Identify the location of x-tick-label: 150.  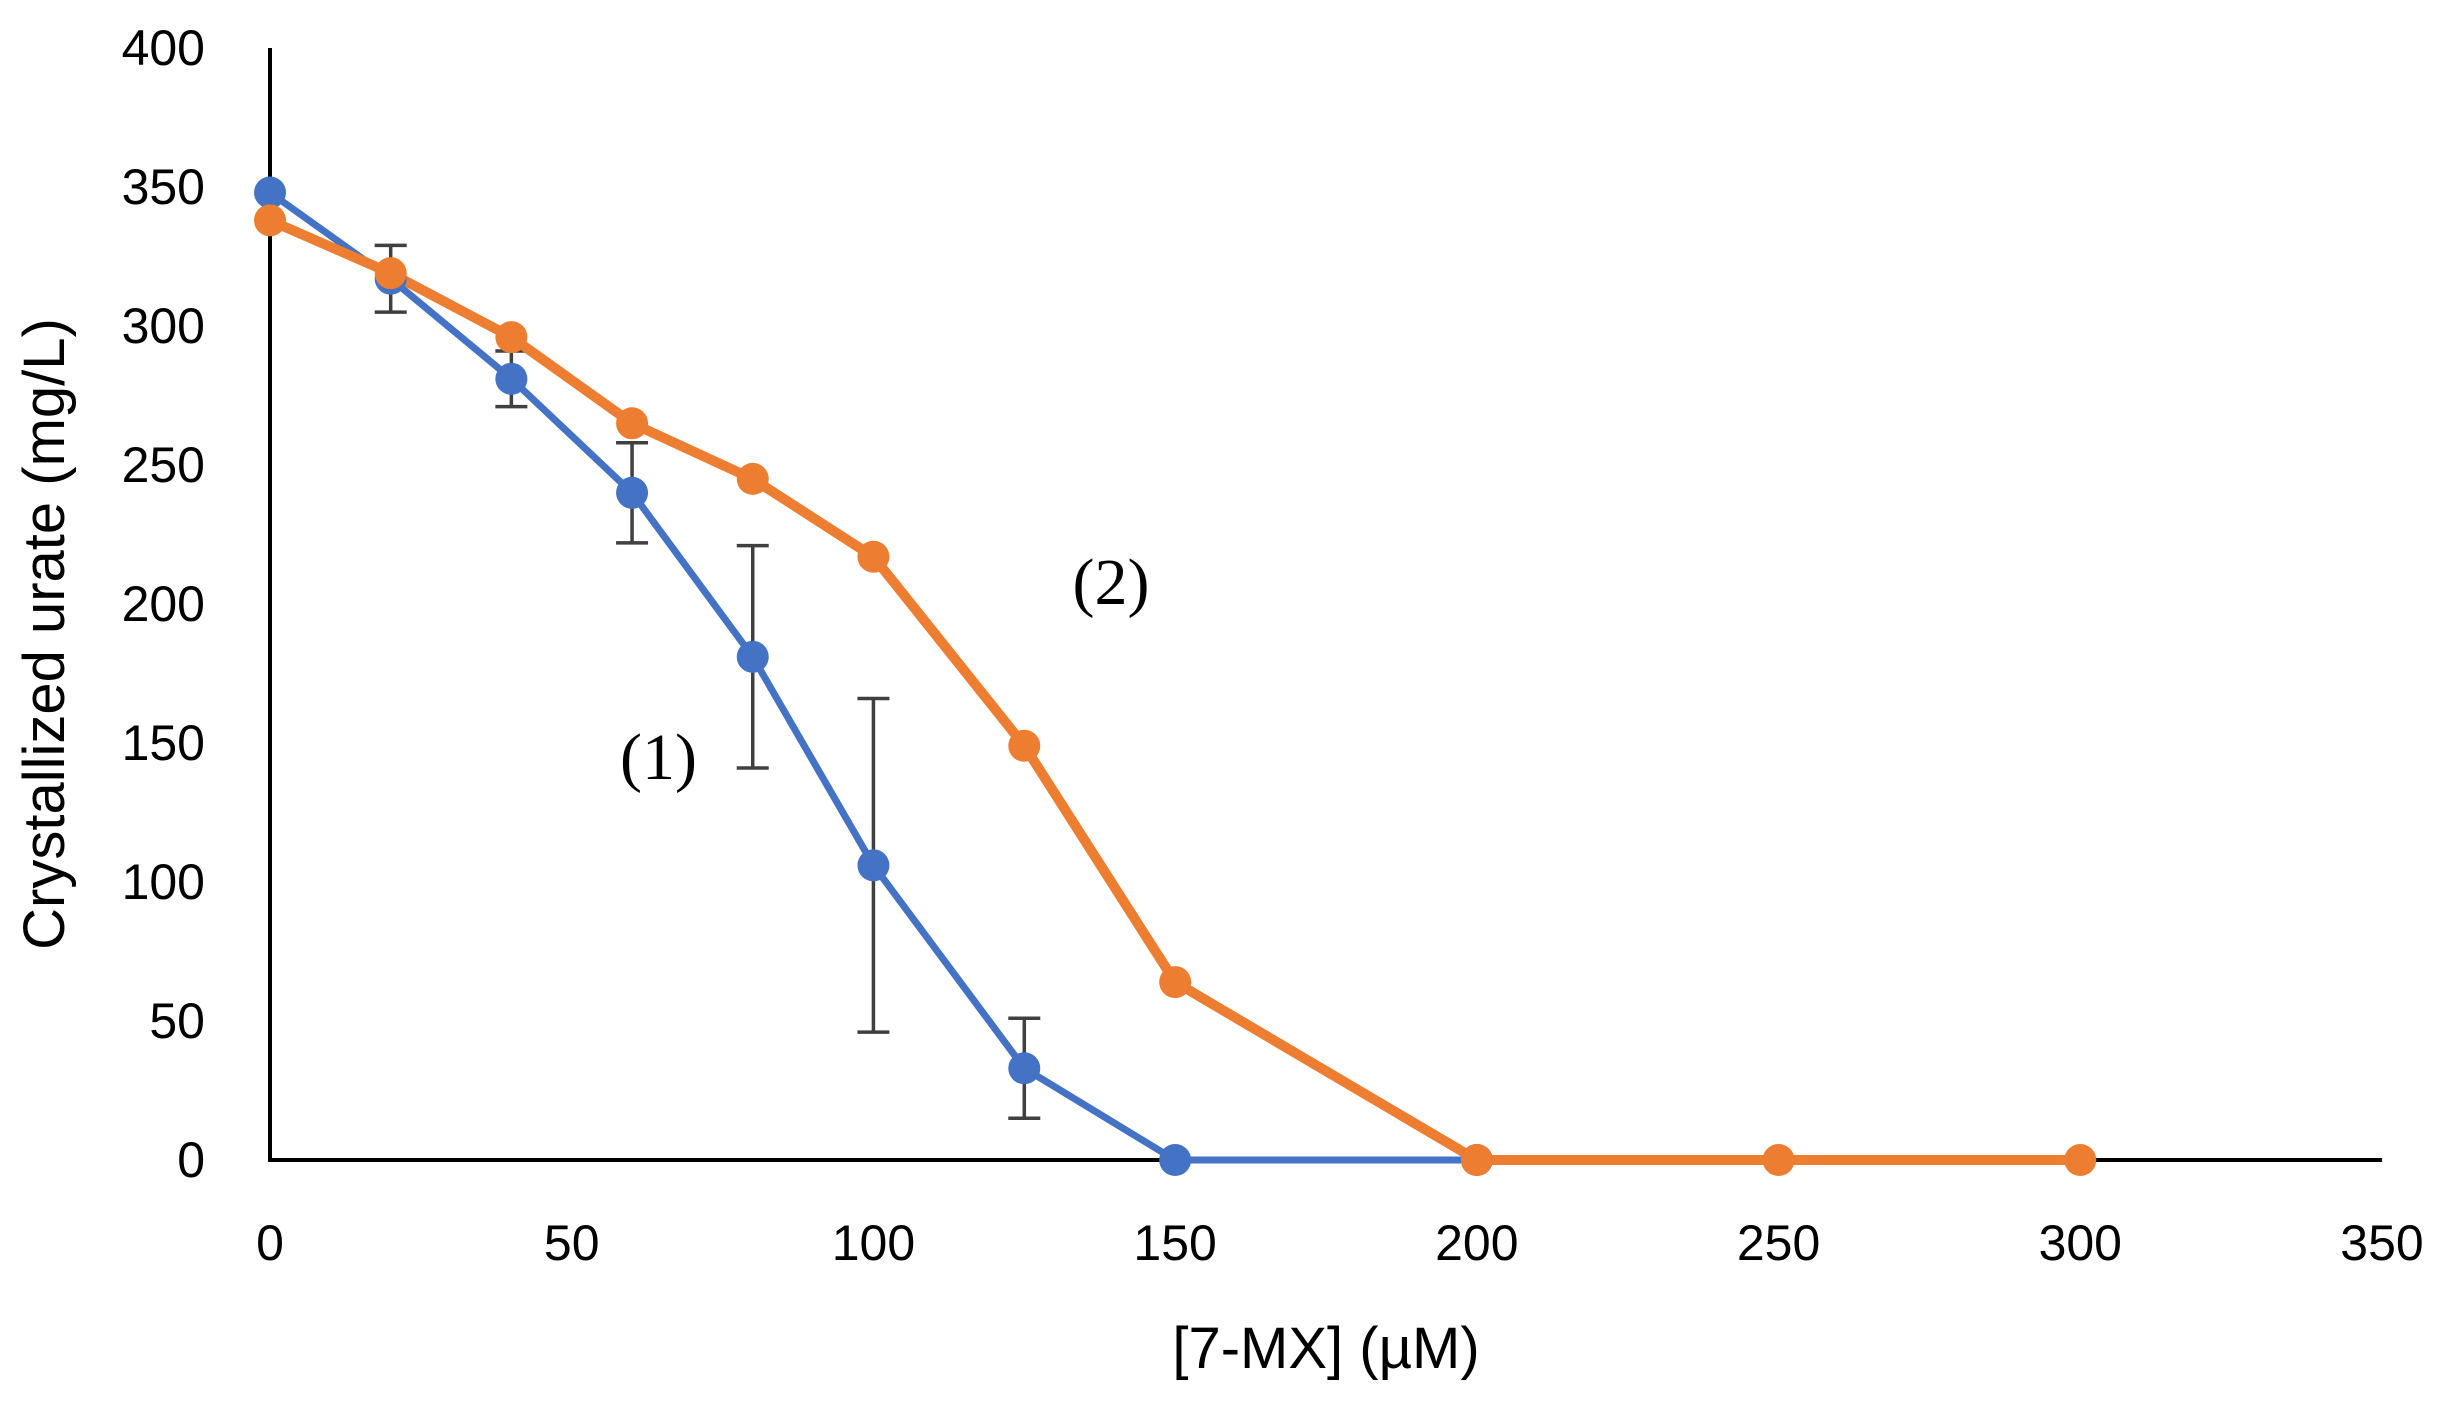
(1174, 1243).